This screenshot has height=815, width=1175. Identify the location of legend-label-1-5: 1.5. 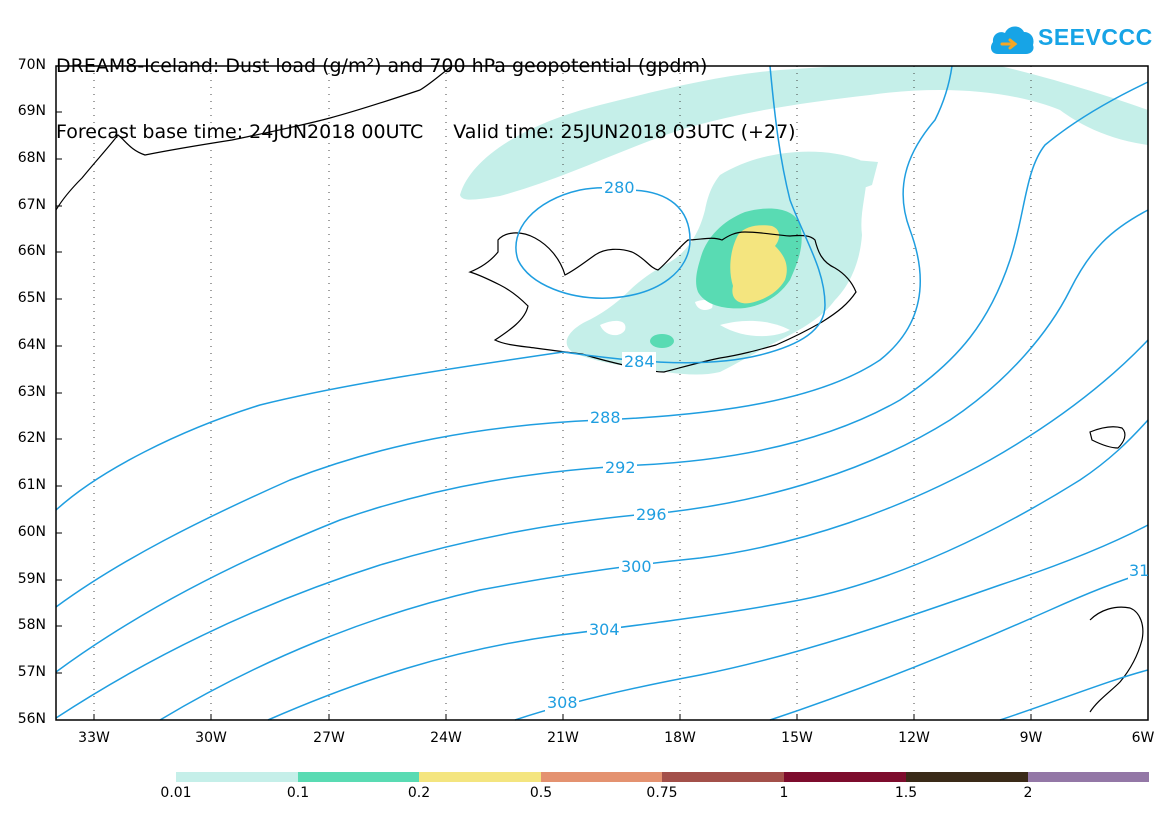
(906, 793).